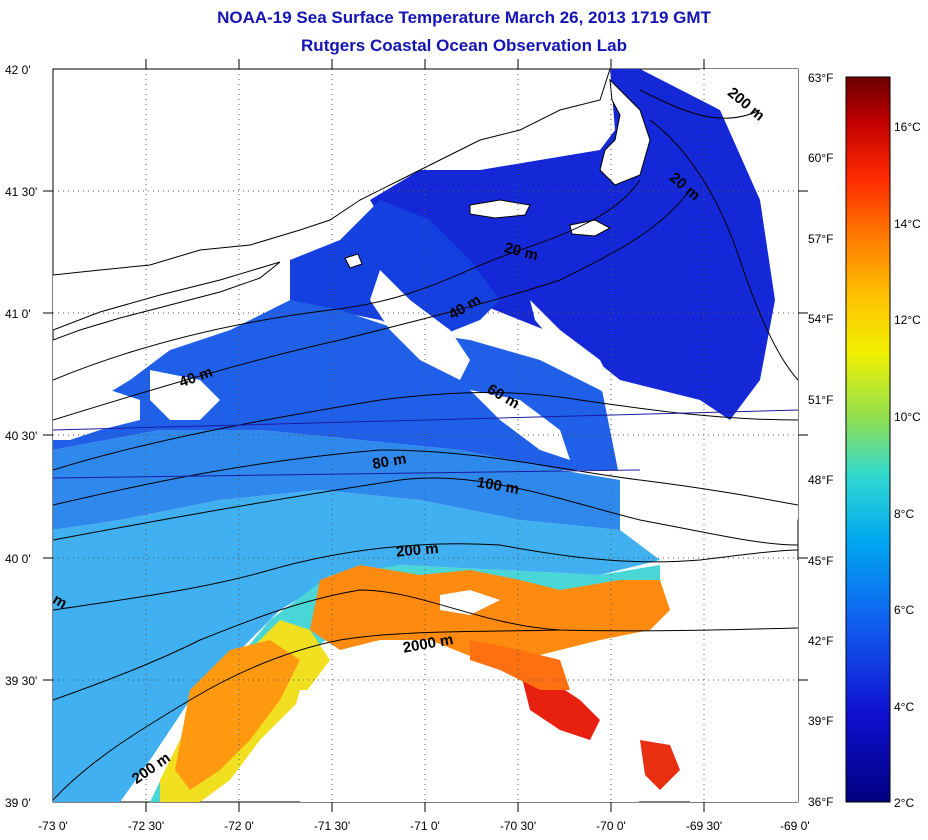 The height and width of the screenshot is (840, 928). I want to click on land-marthas-vineyard, so click(500, 209).